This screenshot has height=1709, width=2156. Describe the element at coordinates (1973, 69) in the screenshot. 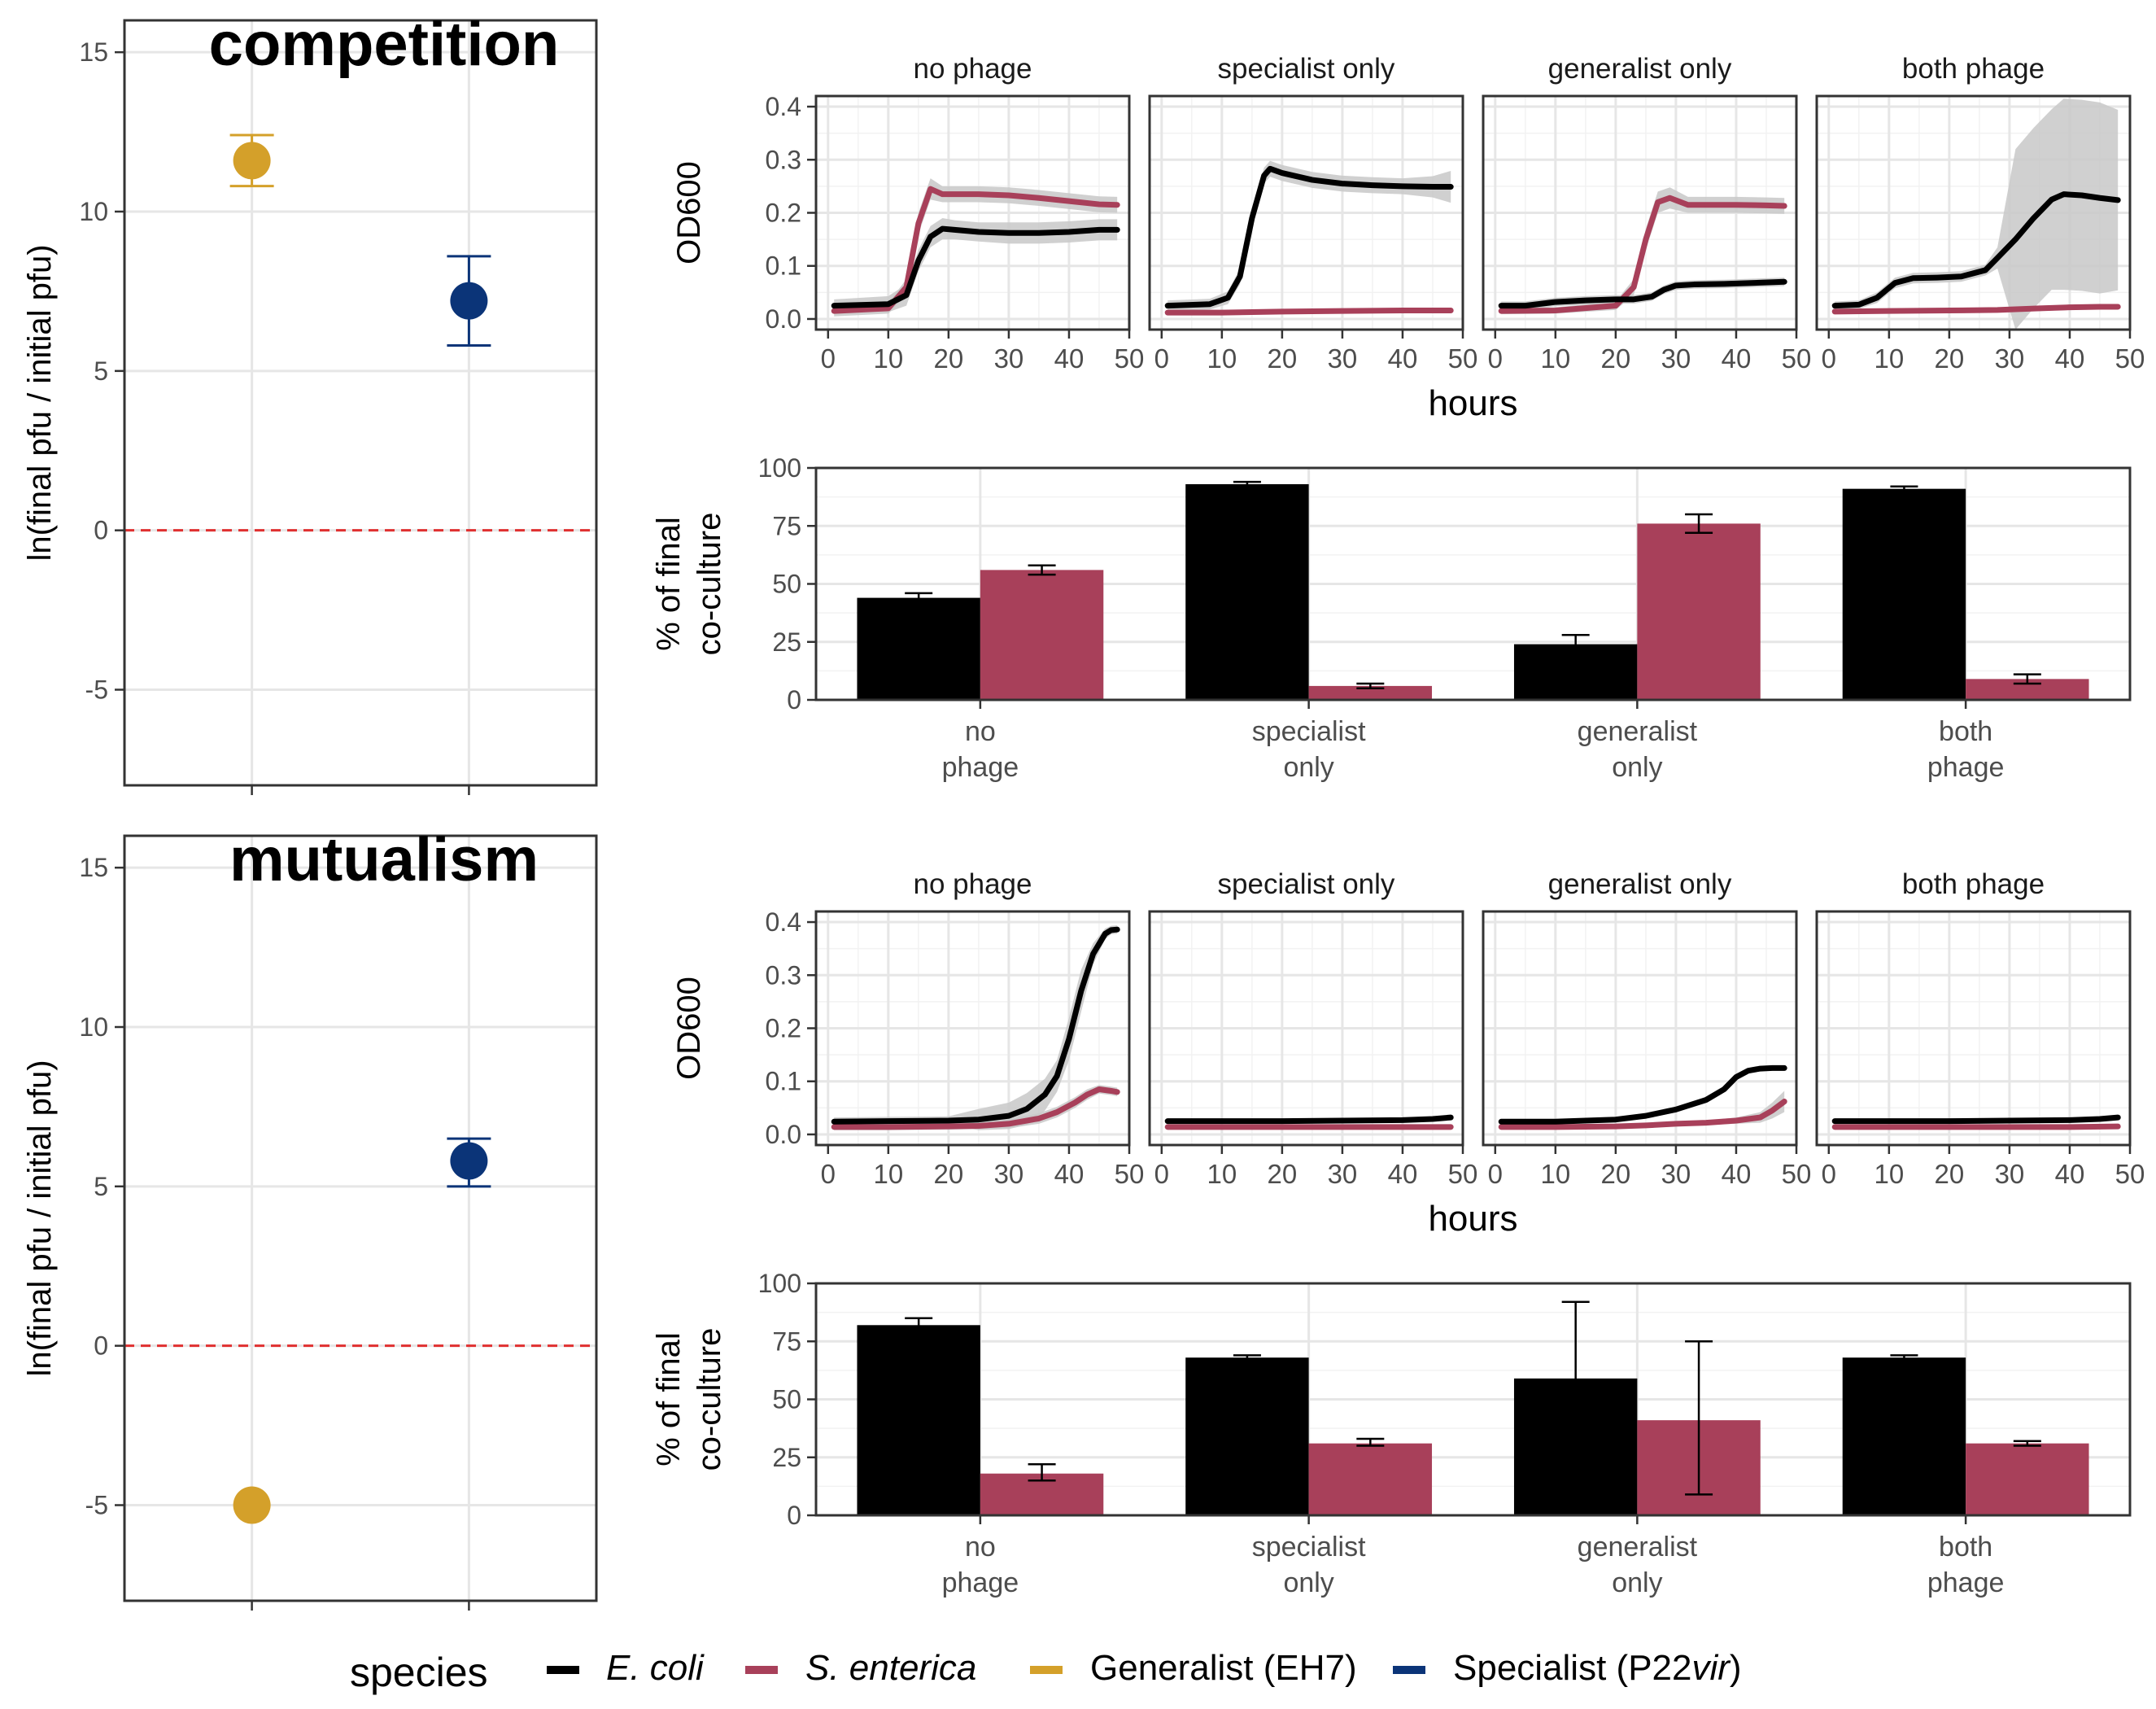

I see `facet-title: both phage` at that location.